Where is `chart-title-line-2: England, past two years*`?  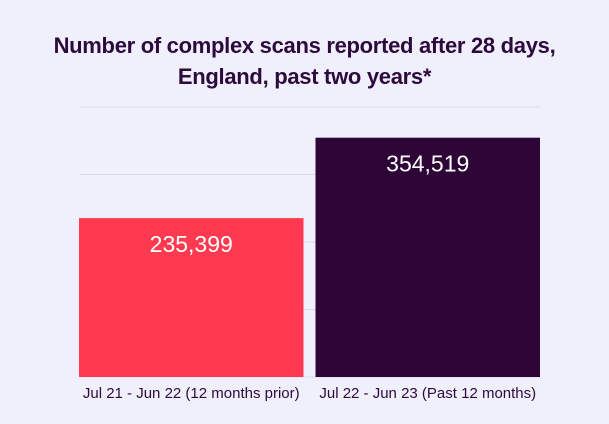
chart-title-line-2: England, past two years* is located at coordinates (304, 76).